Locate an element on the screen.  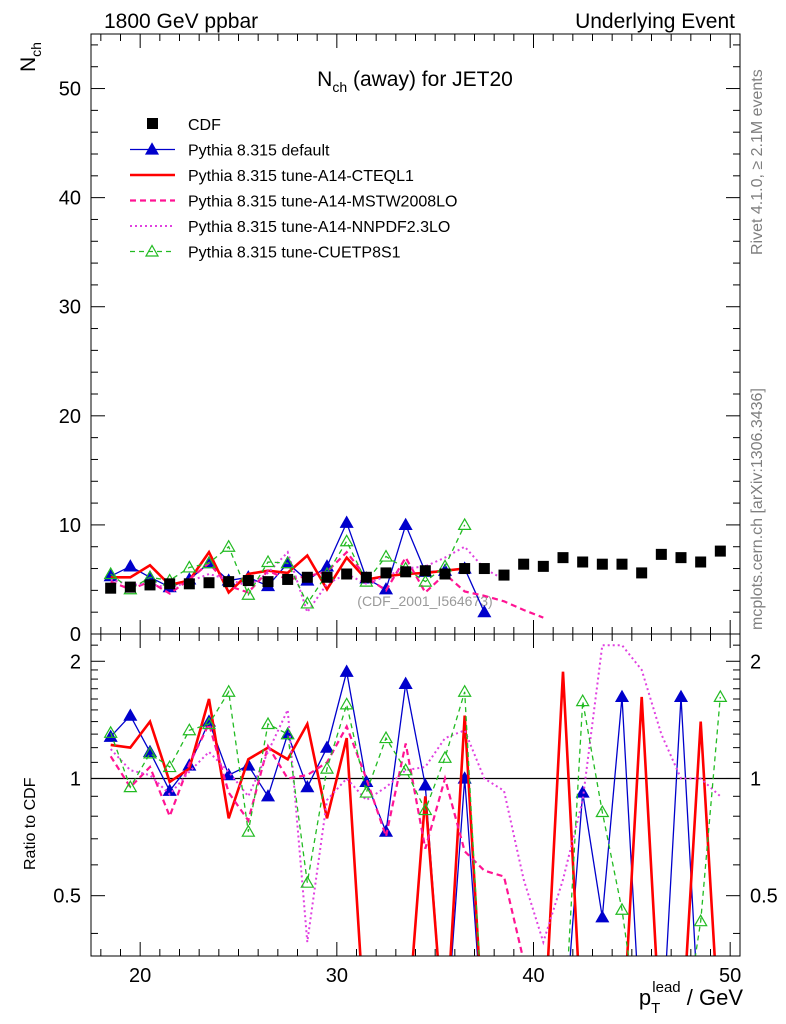
main-y-axis-label-sub: ch is located at coordinates (36, 49).